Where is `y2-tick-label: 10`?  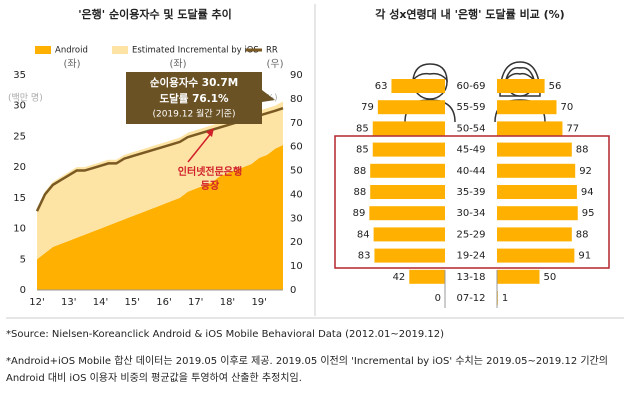 y2-tick-label: 10 is located at coordinates (296, 266).